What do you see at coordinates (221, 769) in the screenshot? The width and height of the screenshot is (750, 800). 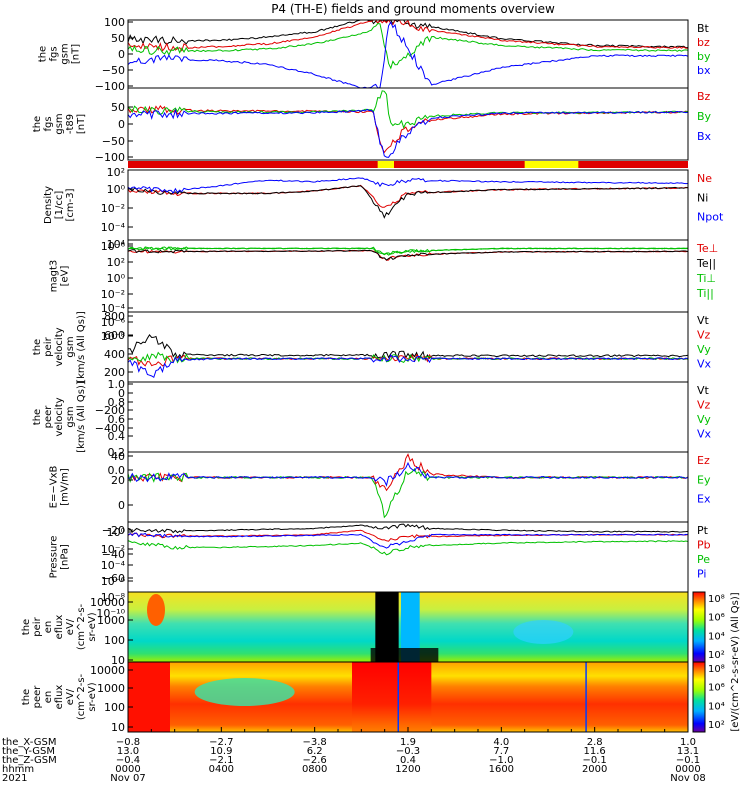 I see `time-row-value: 0400` at bounding box center [221, 769].